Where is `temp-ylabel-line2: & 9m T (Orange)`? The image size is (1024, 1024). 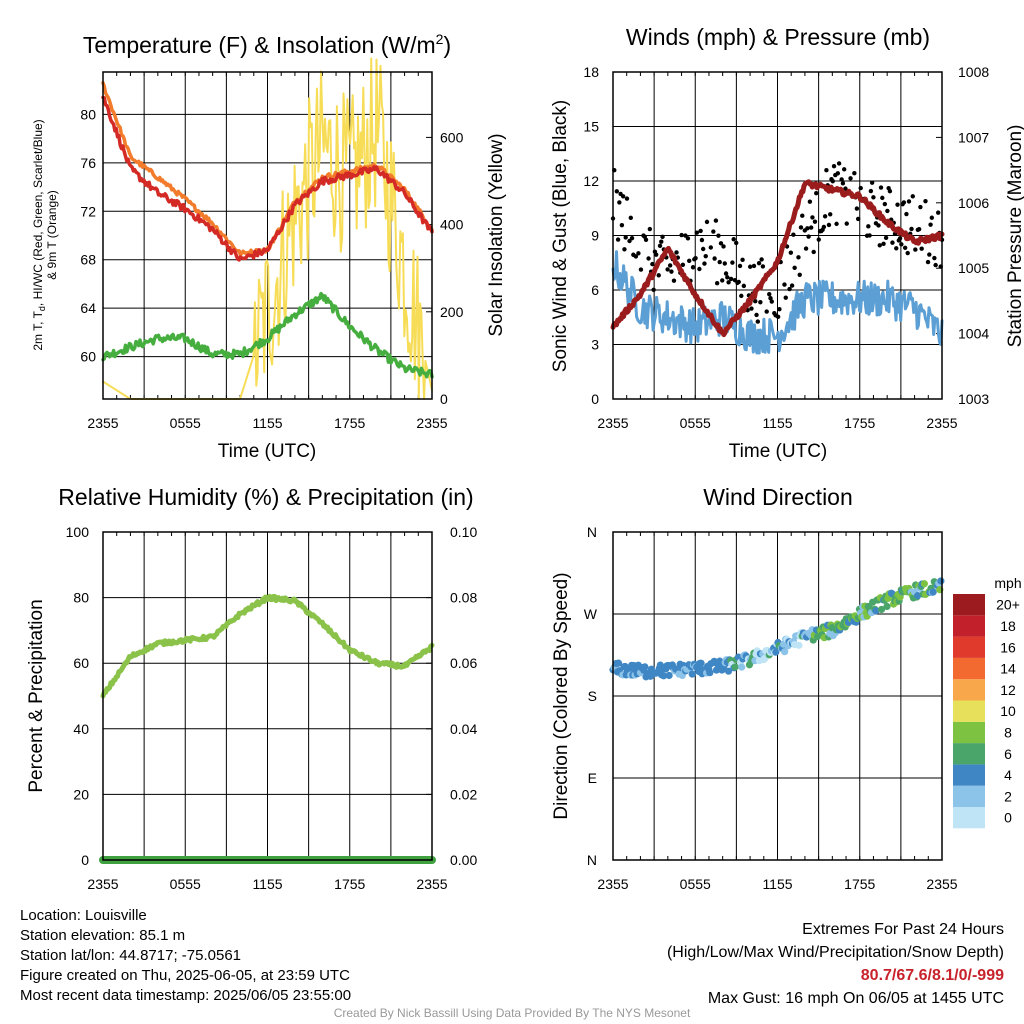 temp-ylabel-line2: & 9m T (Orange) is located at coordinates (52, 235).